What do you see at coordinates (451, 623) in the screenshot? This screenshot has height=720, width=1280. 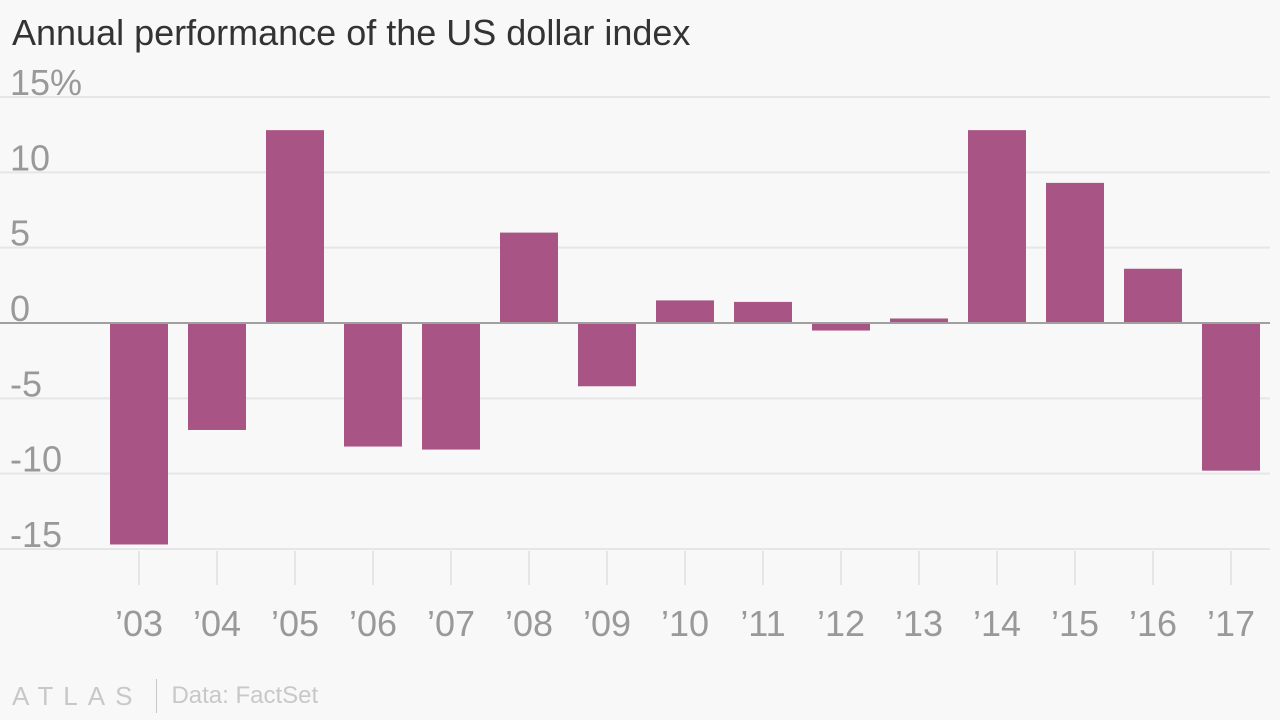 I see `x-tick-label: ’07` at bounding box center [451, 623].